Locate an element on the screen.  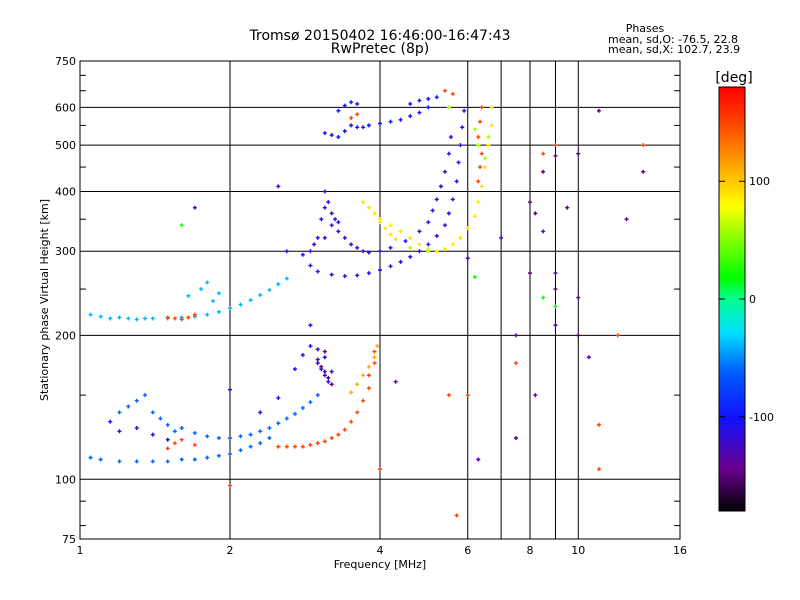
y-tick-label: 300 is located at coordinates (65, 251).